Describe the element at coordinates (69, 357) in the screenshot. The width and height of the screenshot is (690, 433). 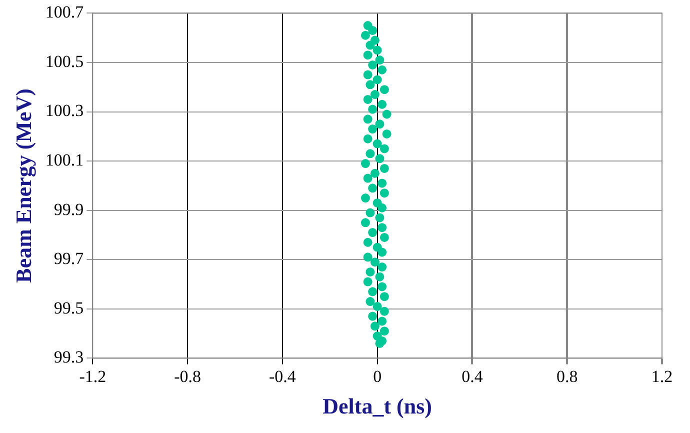
I see `y-tick-label: 99.3` at that location.